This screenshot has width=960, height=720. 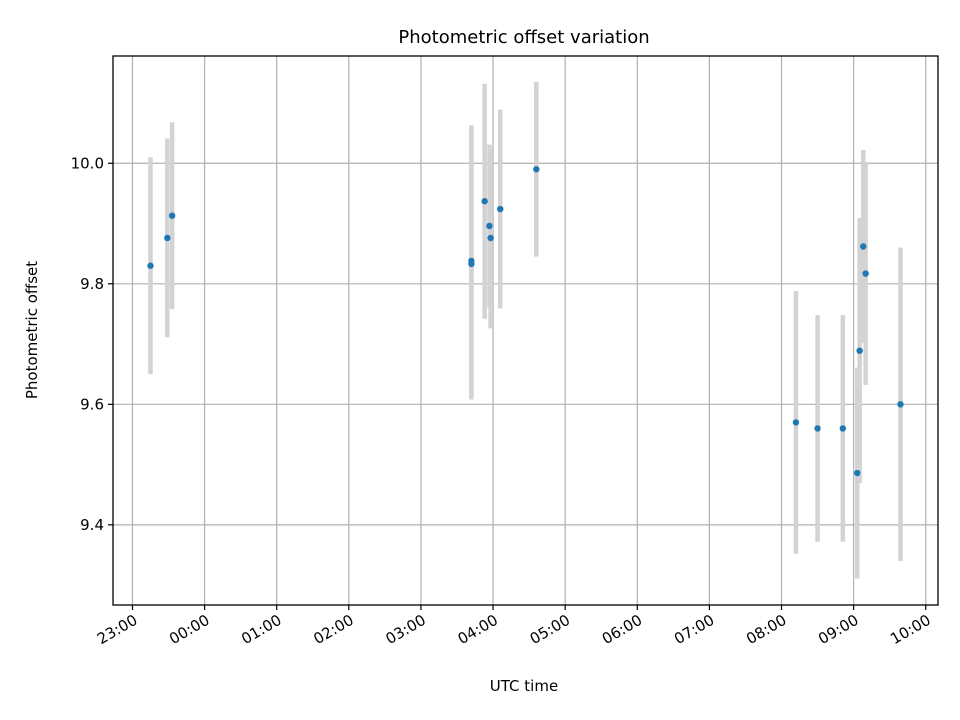 I want to click on x-tick-label: 00:00, so click(x=189, y=629).